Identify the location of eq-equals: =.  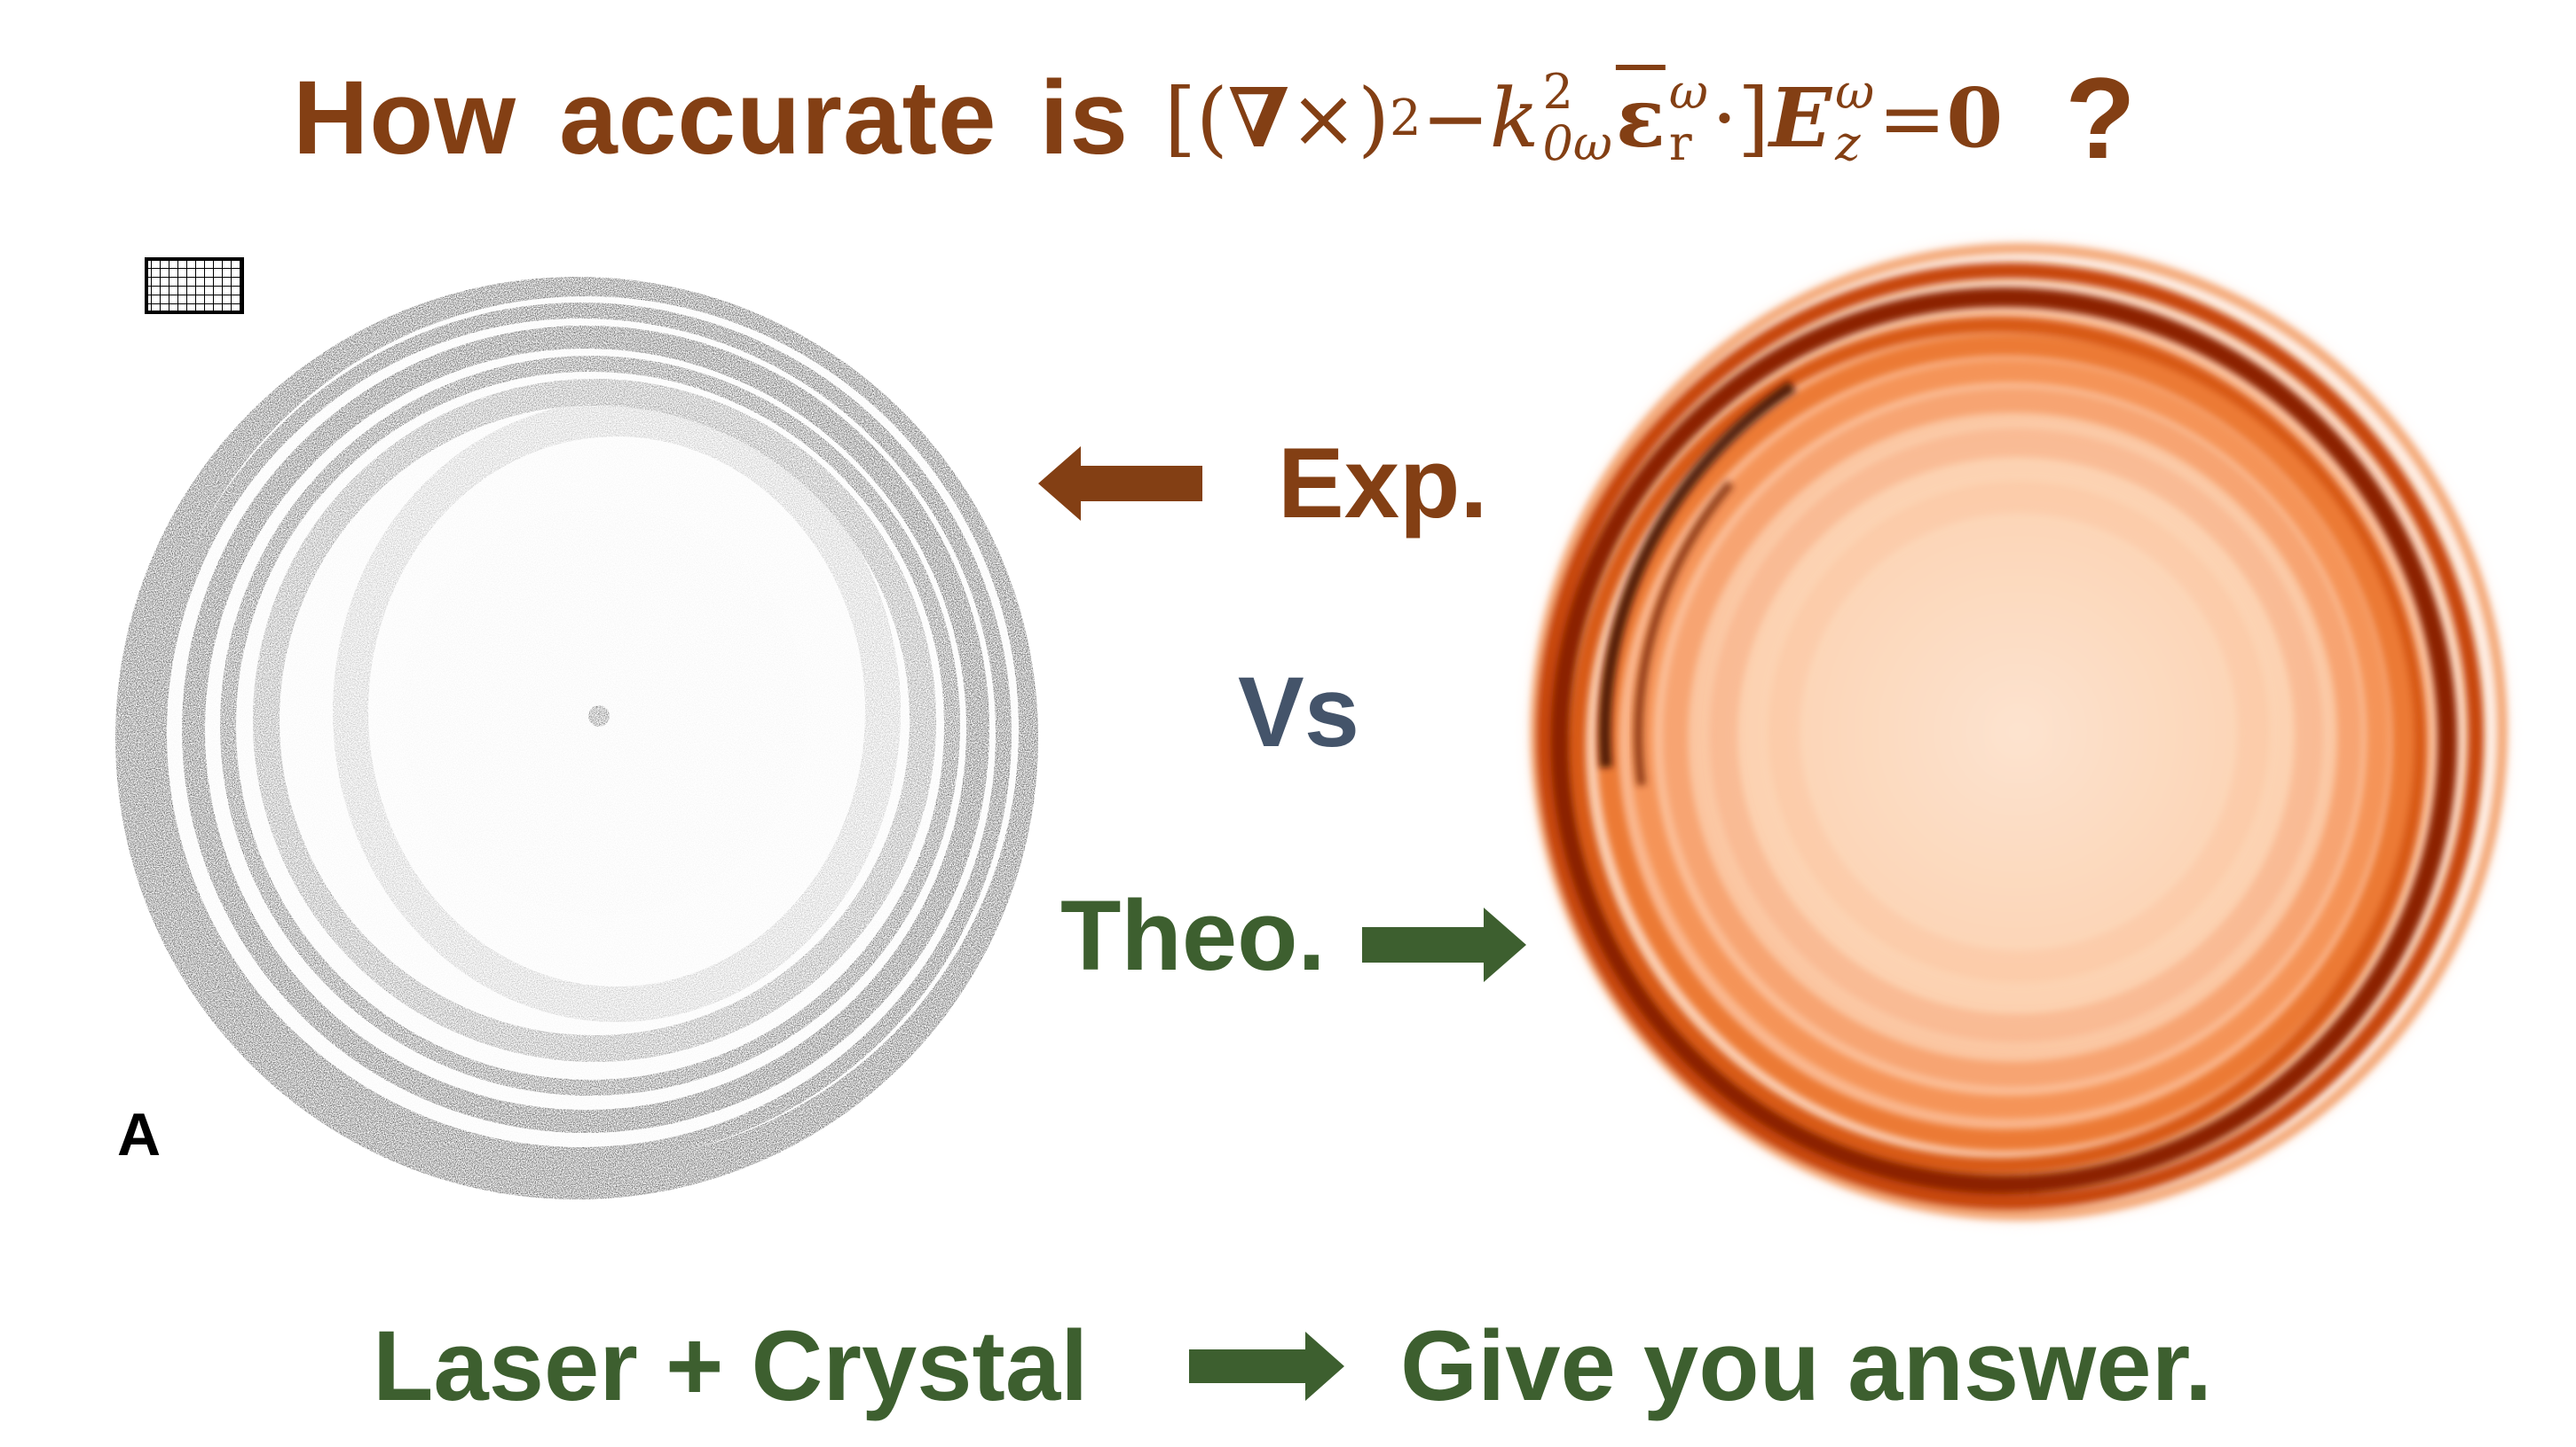
(1913, 118).